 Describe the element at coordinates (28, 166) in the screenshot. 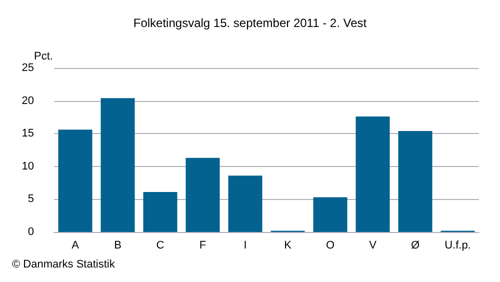

I see `y-tick-label: 10` at that location.